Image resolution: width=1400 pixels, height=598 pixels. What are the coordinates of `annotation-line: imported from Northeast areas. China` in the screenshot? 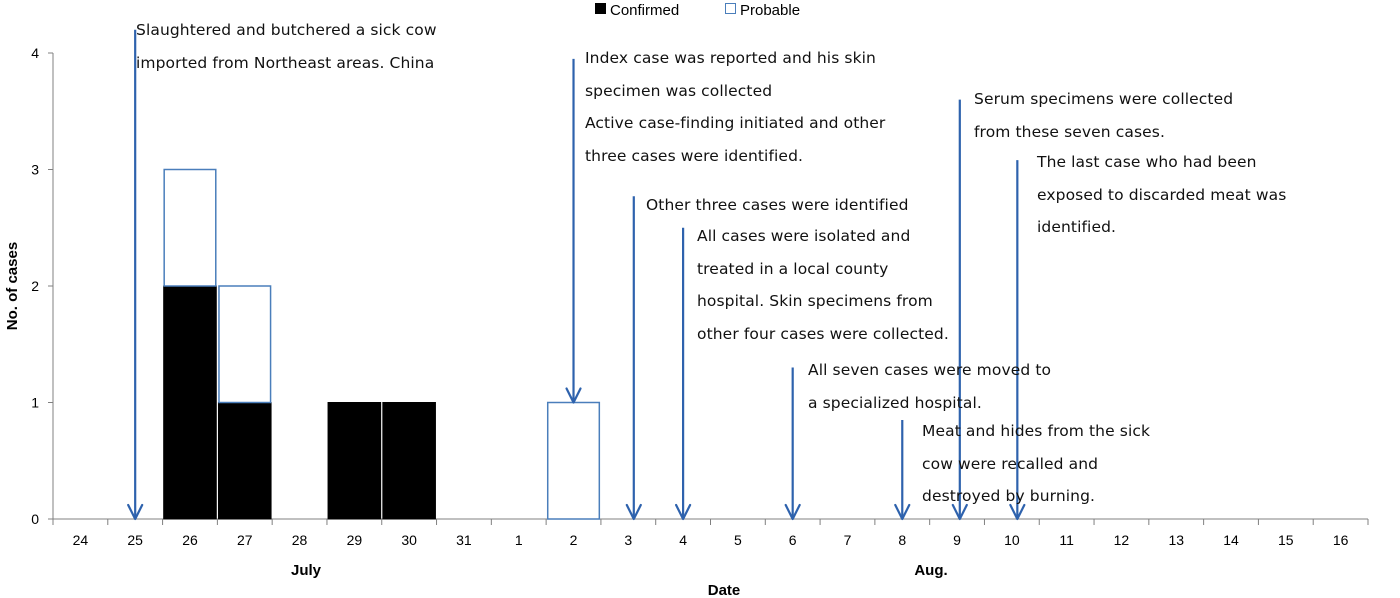 It's located at (285, 62).